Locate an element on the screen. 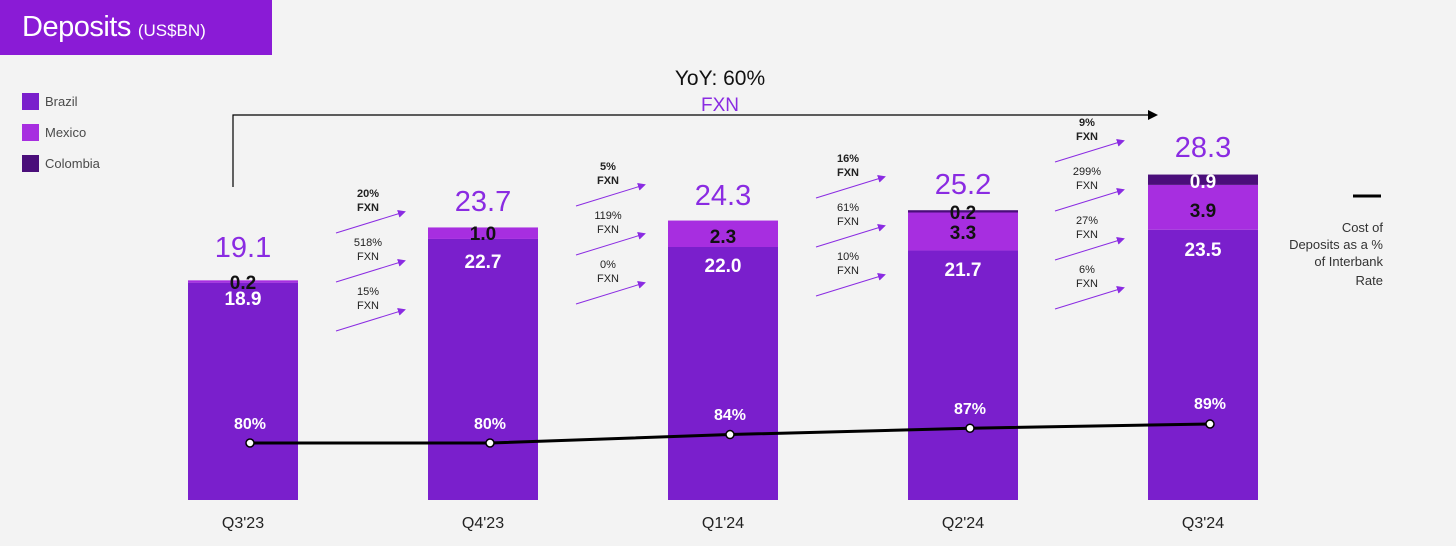 The image size is (1456, 546). legend-item-colombia: Colombia is located at coordinates (61, 163).